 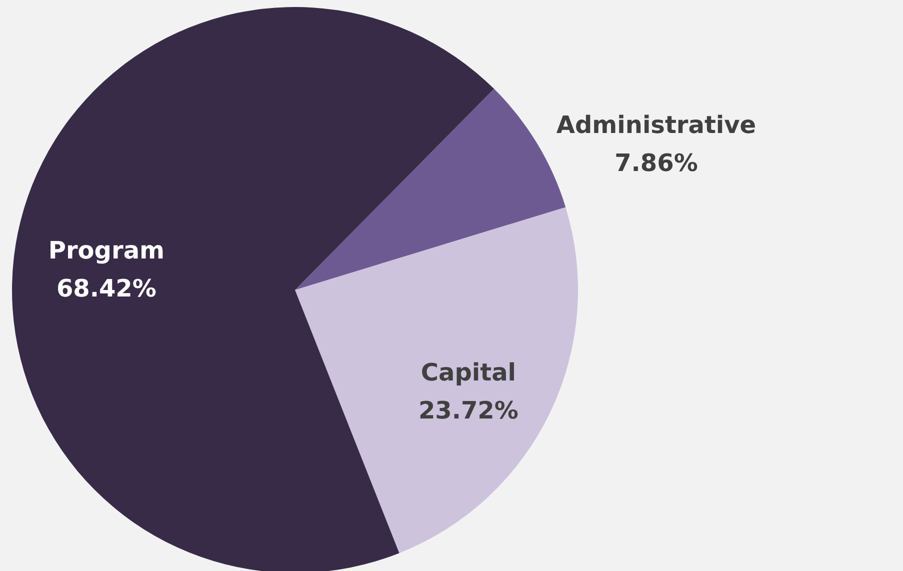 What do you see at coordinates (468, 372) in the screenshot?
I see `slice-label: Capital` at bounding box center [468, 372].